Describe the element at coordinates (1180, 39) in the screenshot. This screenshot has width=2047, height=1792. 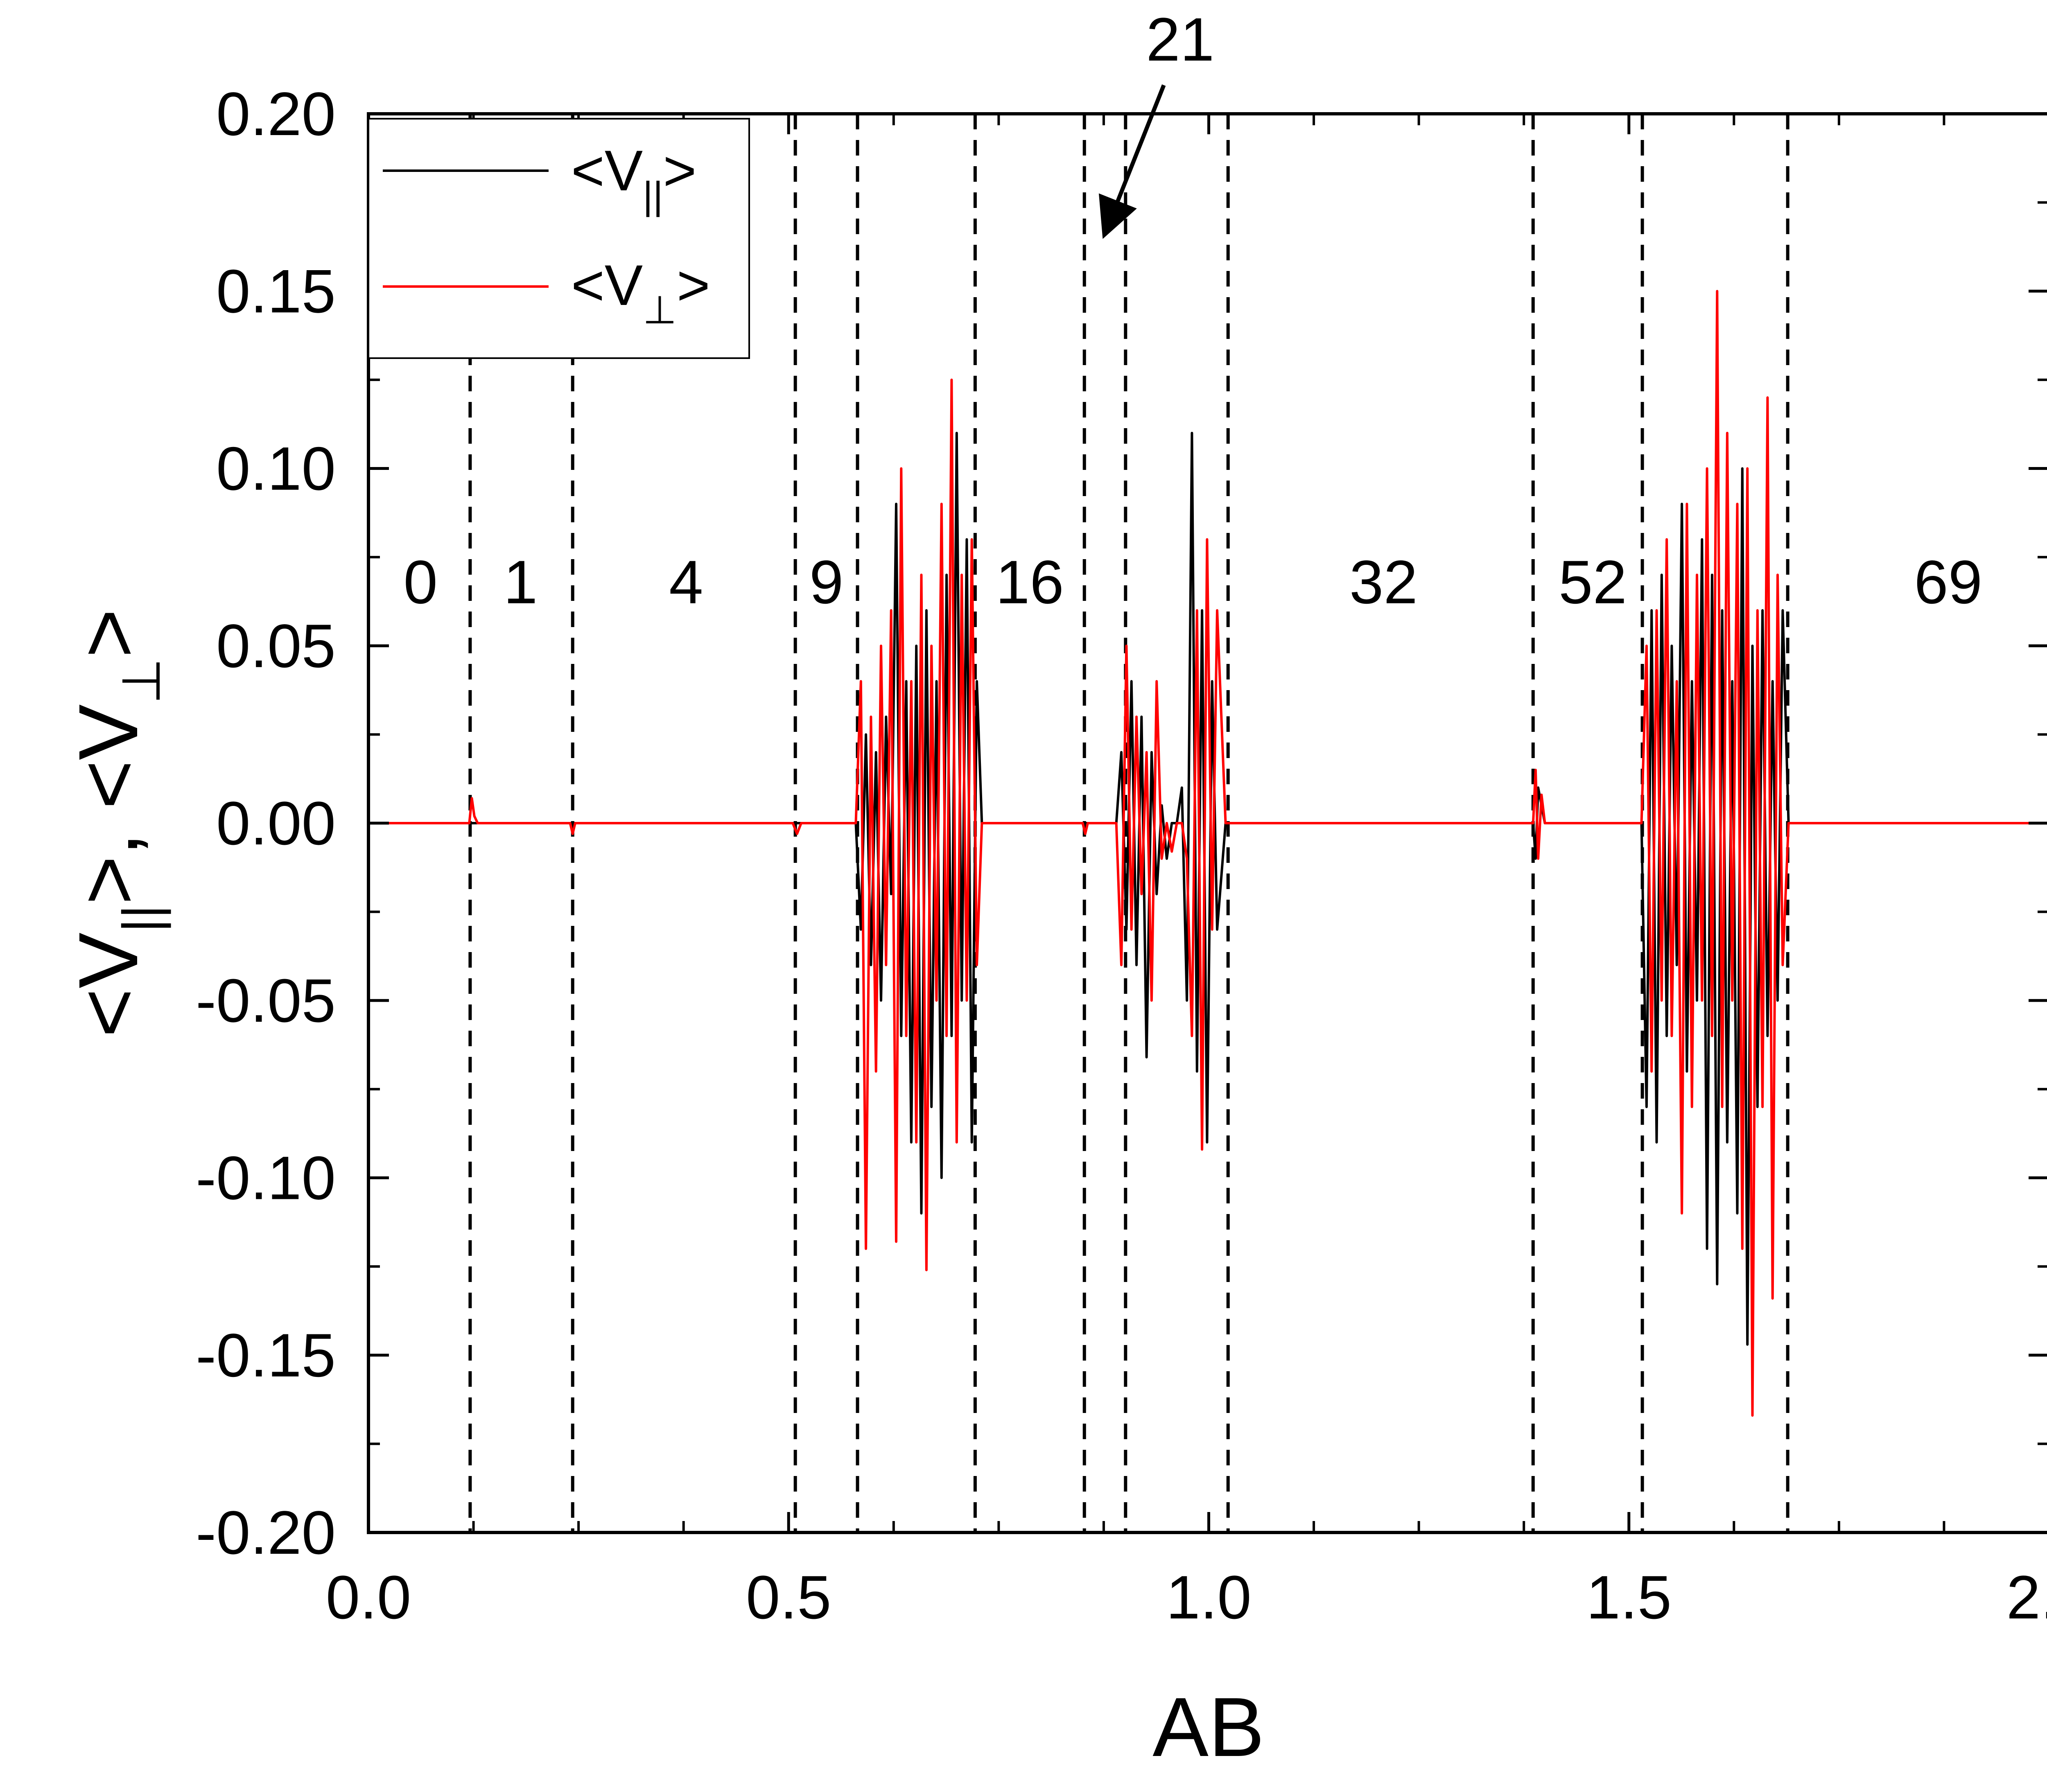
I see `annotation-label: 21` at that location.